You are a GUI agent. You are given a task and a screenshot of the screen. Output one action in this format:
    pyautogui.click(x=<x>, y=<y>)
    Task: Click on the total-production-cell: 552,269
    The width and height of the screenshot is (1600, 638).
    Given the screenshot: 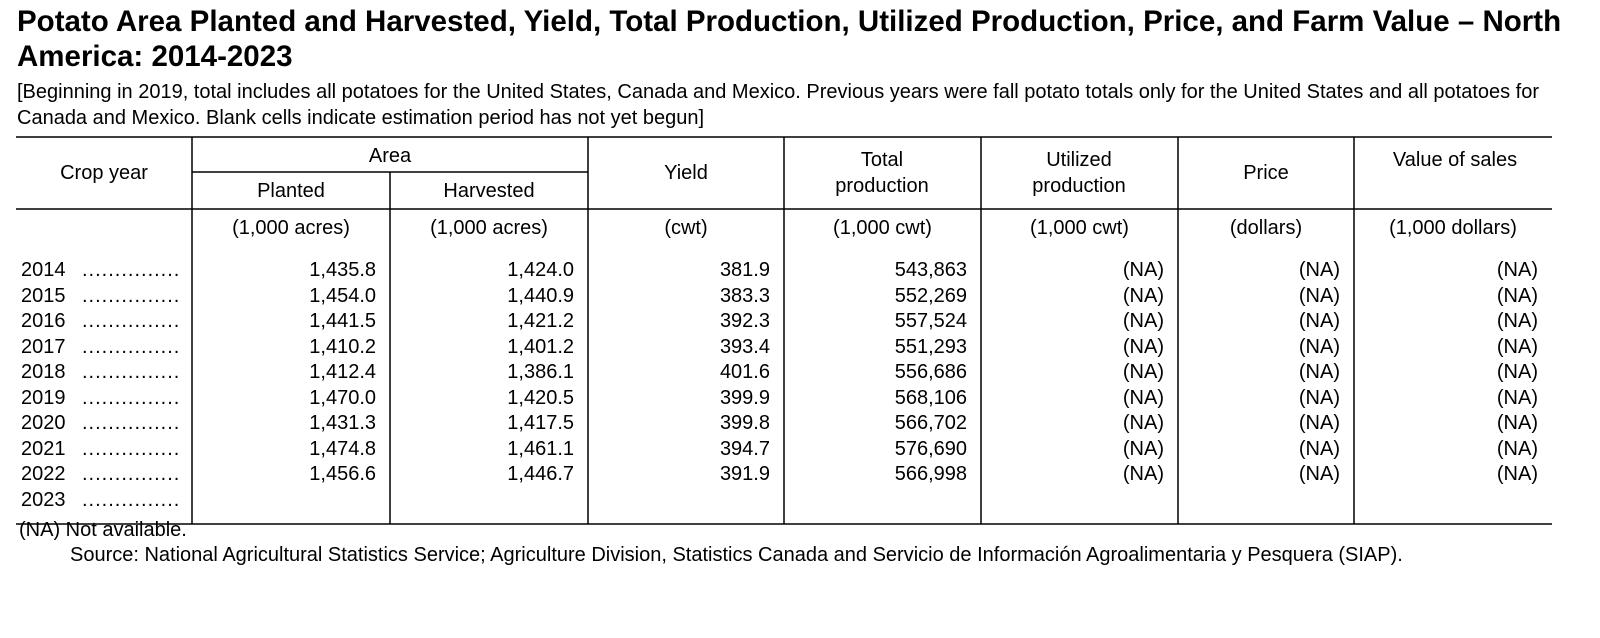 What is the action you would take?
    pyautogui.click(x=930, y=295)
    